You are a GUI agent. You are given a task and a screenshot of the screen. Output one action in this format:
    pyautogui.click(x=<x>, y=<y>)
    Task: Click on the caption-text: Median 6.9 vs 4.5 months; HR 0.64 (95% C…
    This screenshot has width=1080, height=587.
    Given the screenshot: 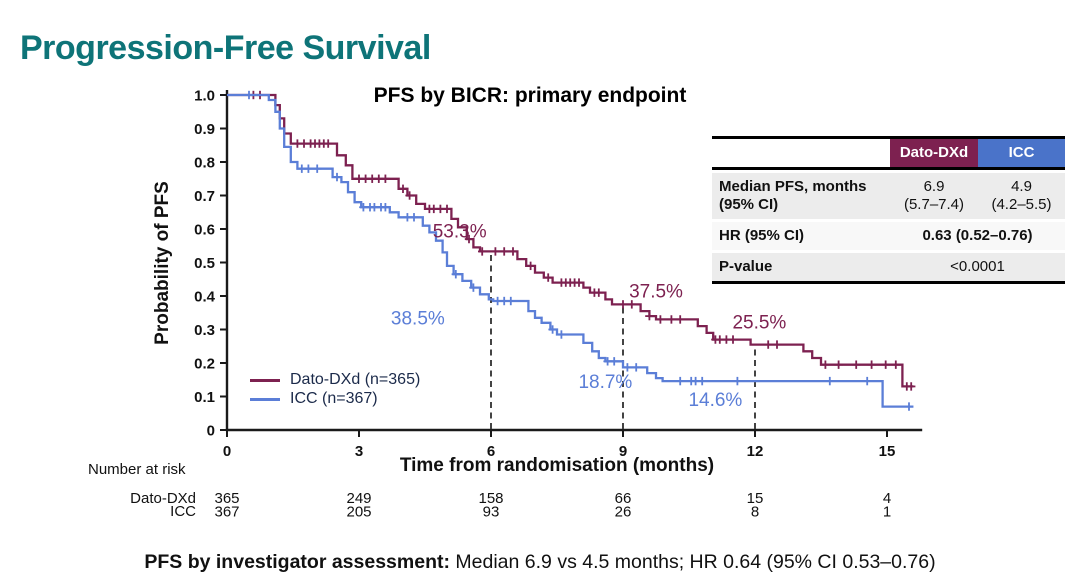 What is the action you would take?
    pyautogui.click(x=693, y=562)
    